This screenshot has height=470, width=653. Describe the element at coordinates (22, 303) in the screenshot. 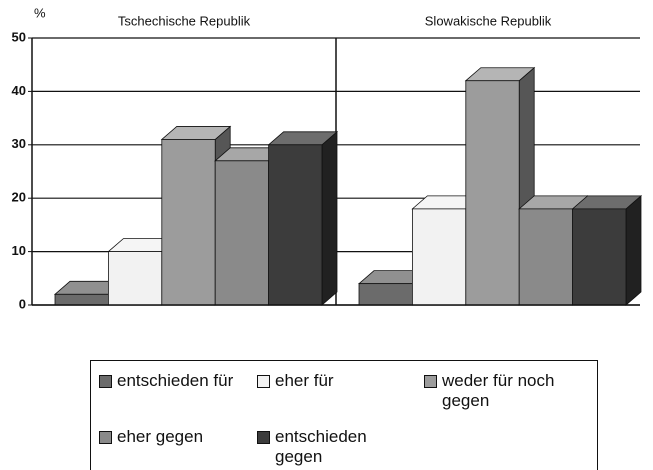

I see `y-tick-label: 0` at that location.